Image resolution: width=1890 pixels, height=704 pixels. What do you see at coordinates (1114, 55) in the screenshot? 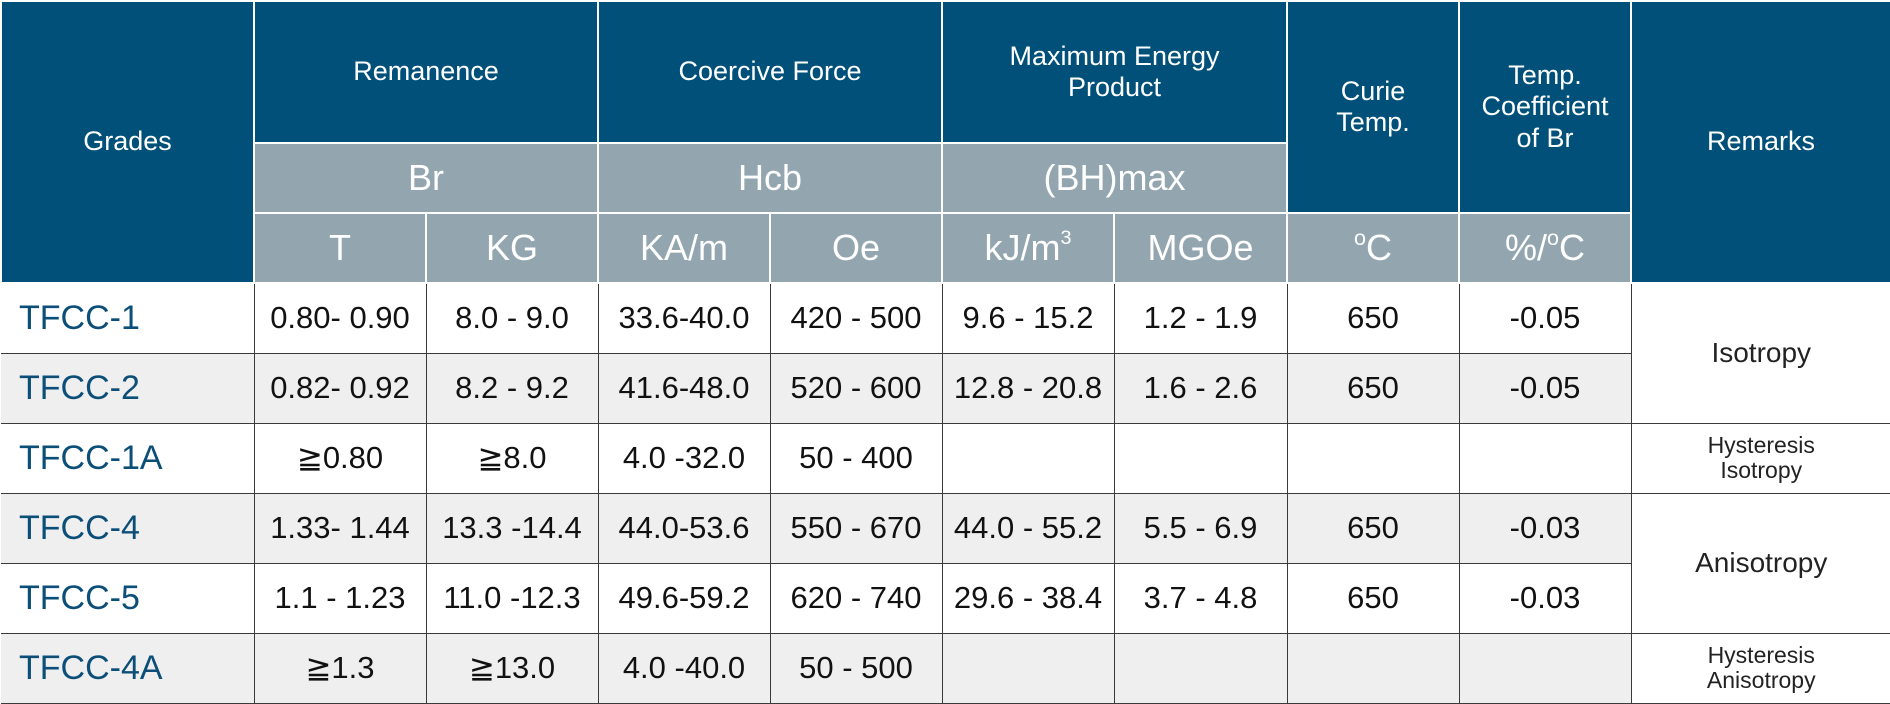
I see `header-max-energy-line1: Maximum Energy` at bounding box center [1114, 55].